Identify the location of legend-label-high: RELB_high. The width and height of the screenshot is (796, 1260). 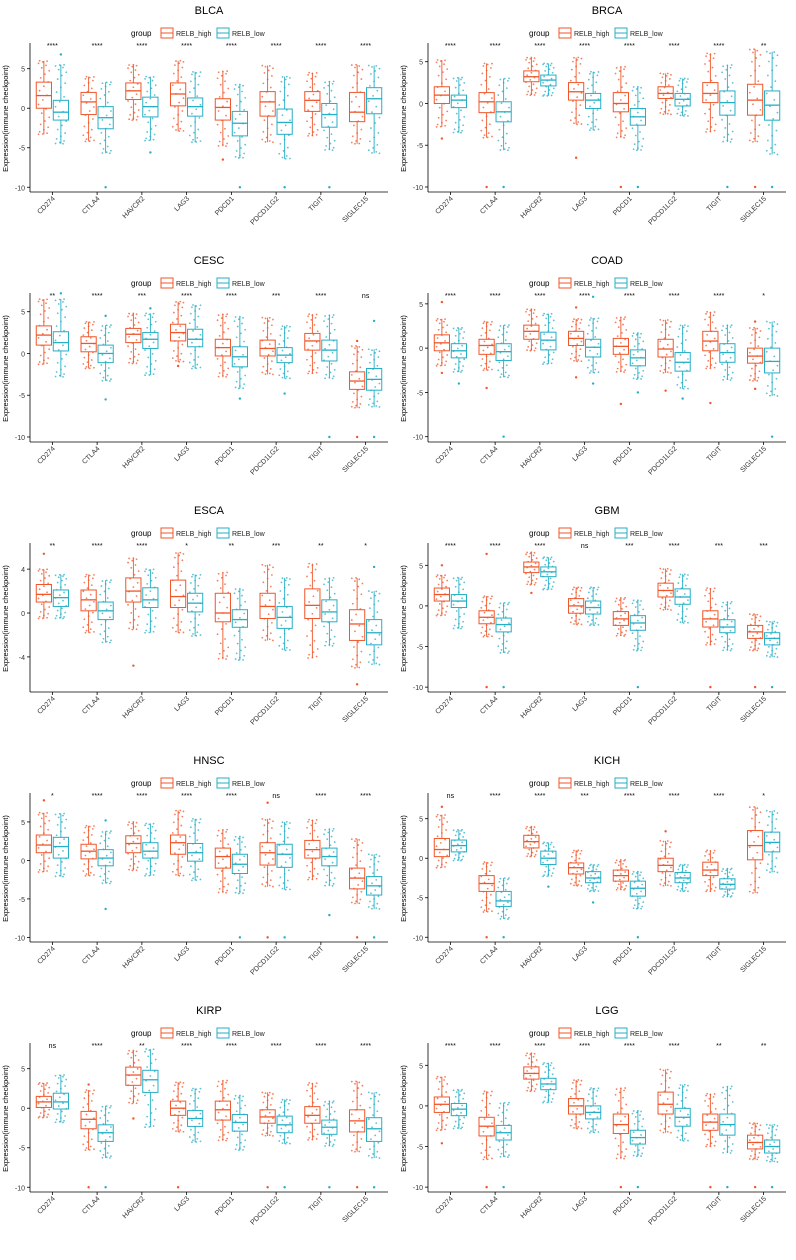
(592, 1034).